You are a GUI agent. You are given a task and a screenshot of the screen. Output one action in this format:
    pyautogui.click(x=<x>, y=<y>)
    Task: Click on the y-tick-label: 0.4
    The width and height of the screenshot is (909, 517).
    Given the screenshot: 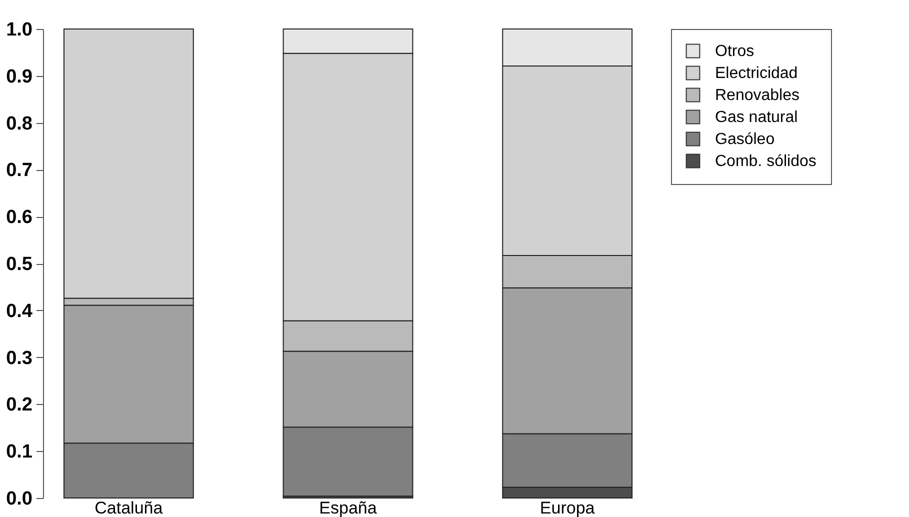 What is the action you would take?
    pyautogui.click(x=19, y=311)
    